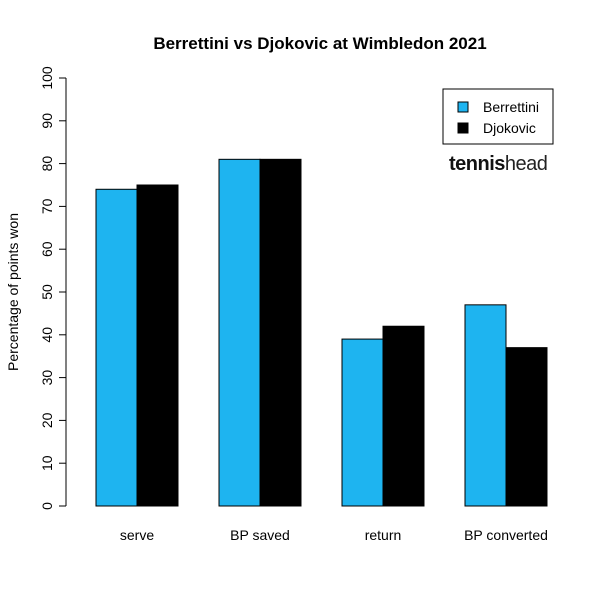  I want to click on y-tick-label: 40, so click(47, 335).